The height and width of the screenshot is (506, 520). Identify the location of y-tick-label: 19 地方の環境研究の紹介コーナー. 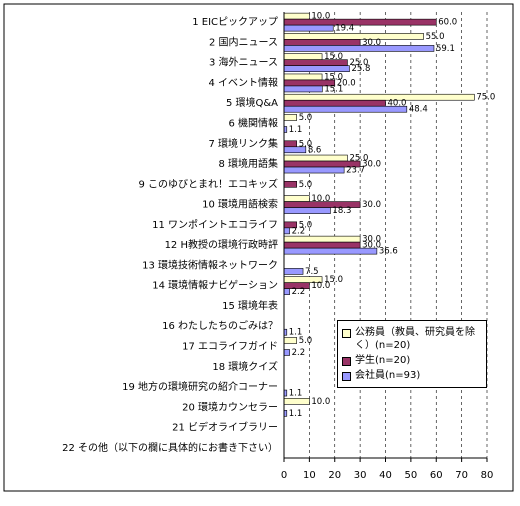
(200, 386).